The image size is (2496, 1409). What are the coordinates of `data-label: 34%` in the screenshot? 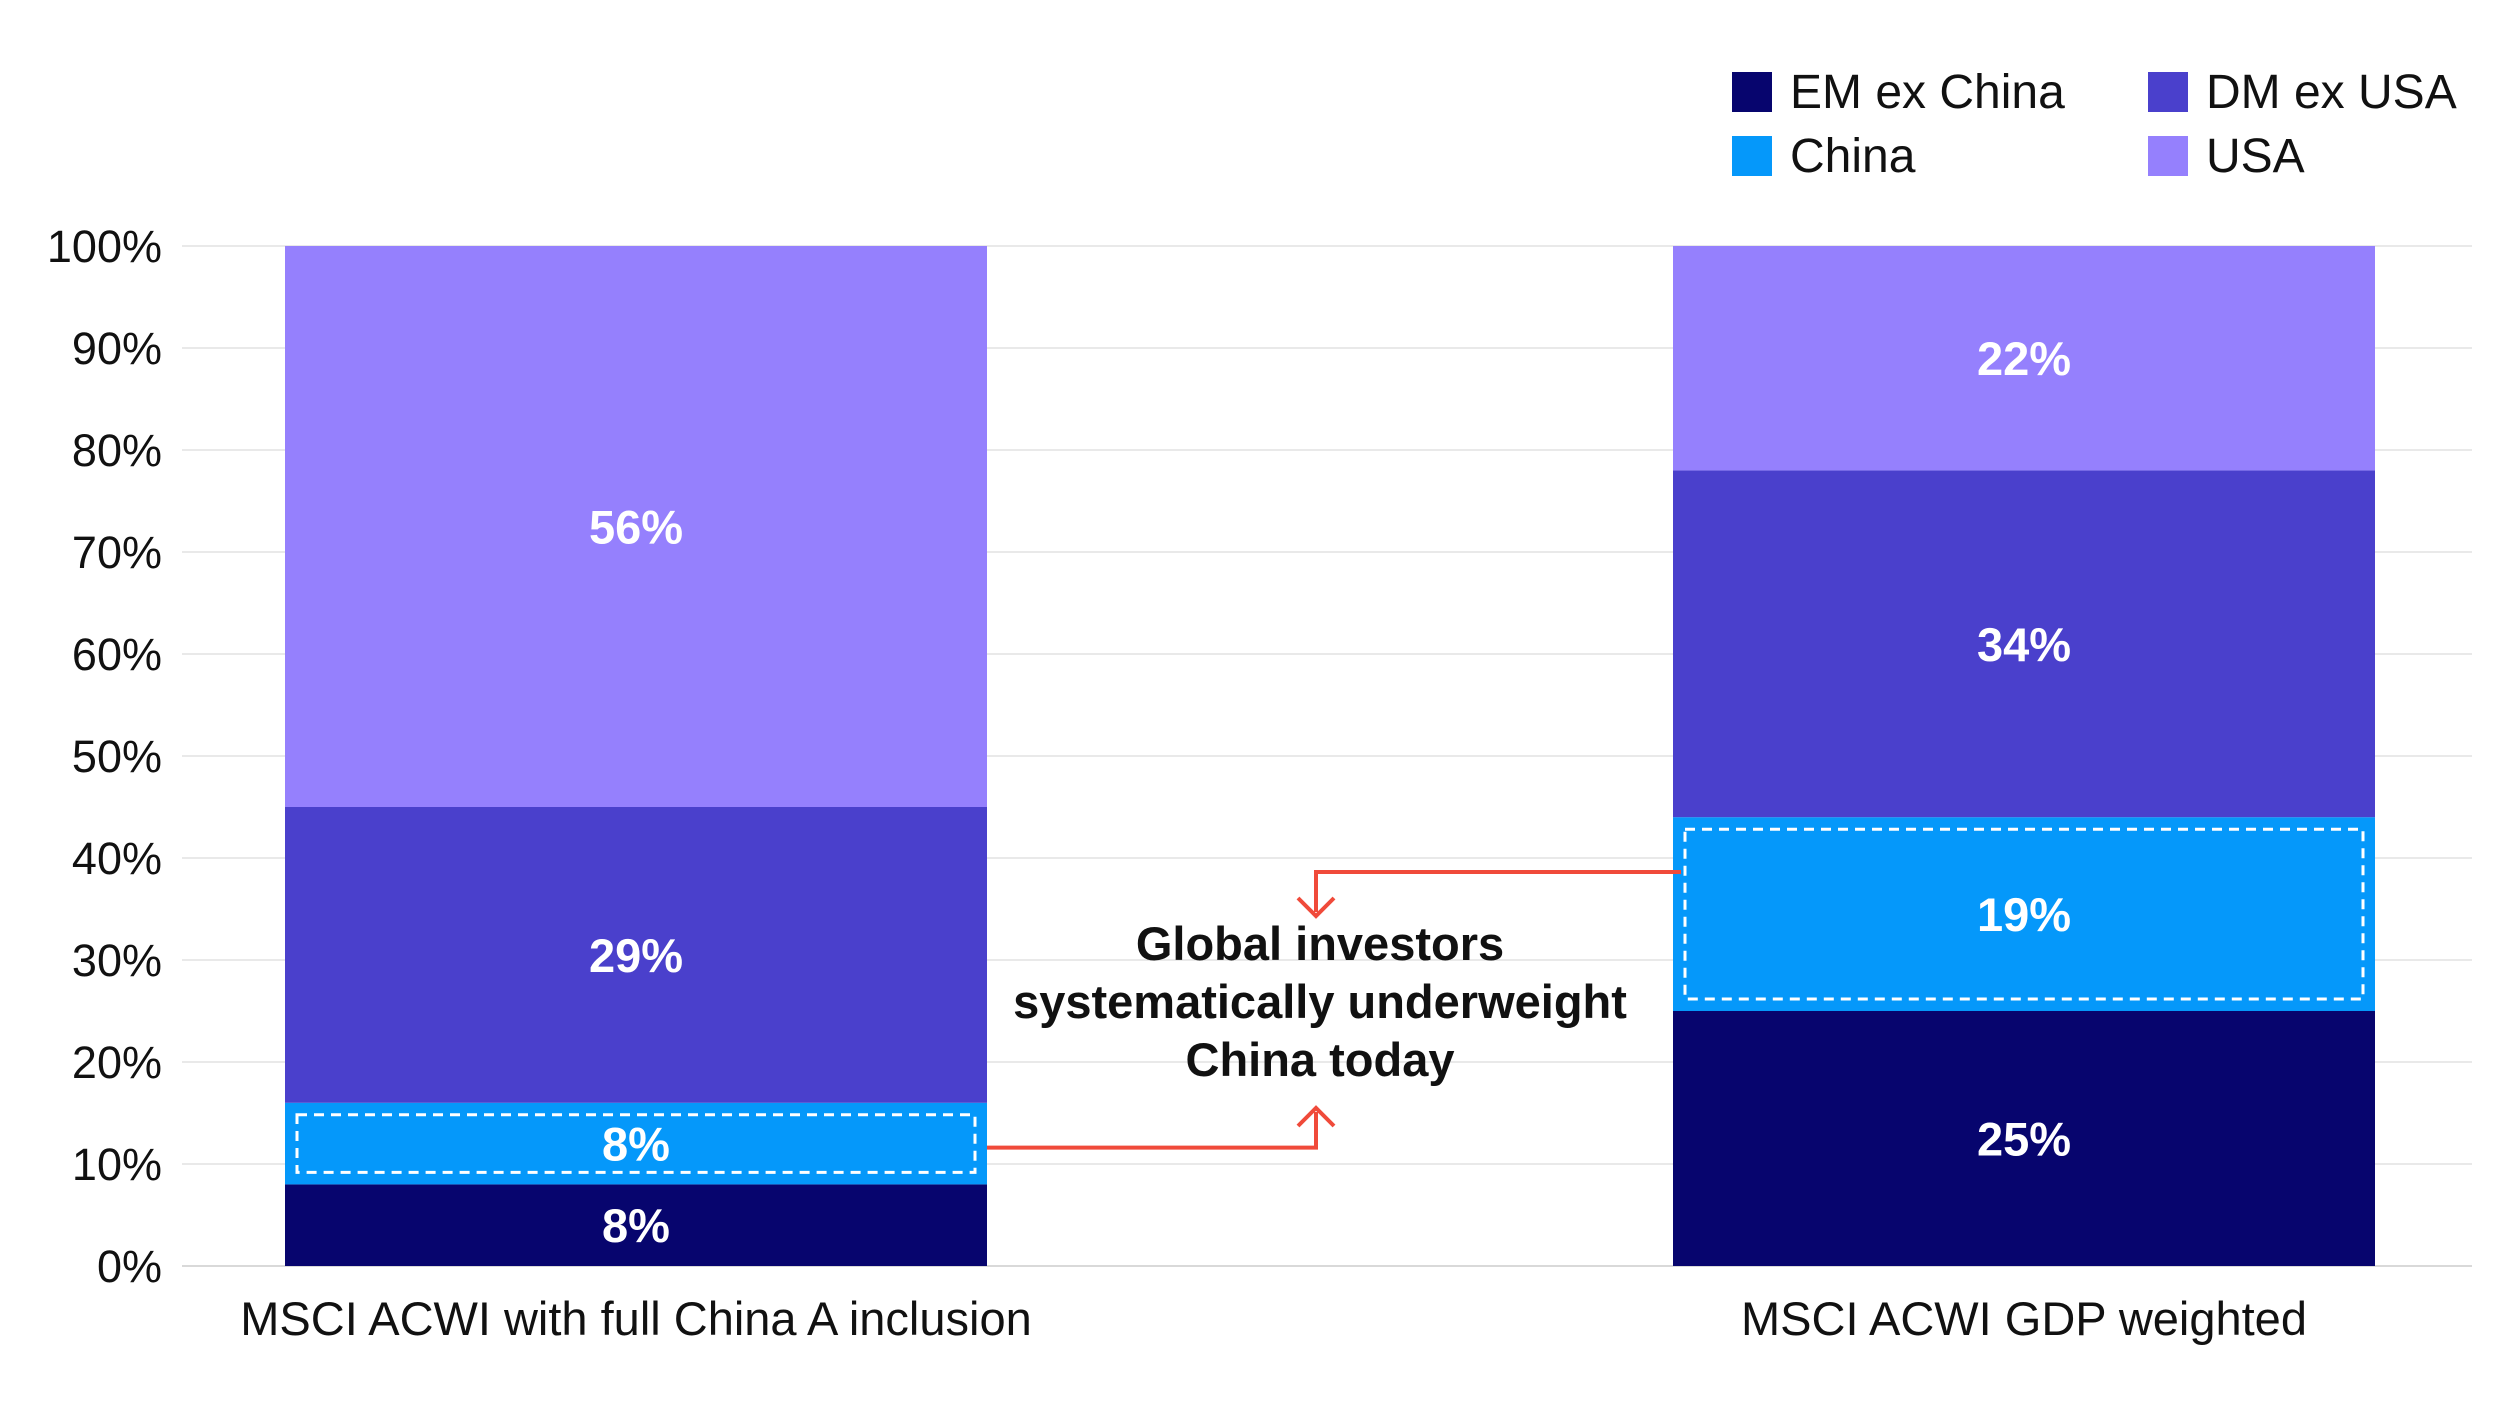 It's located at (2024, 644).